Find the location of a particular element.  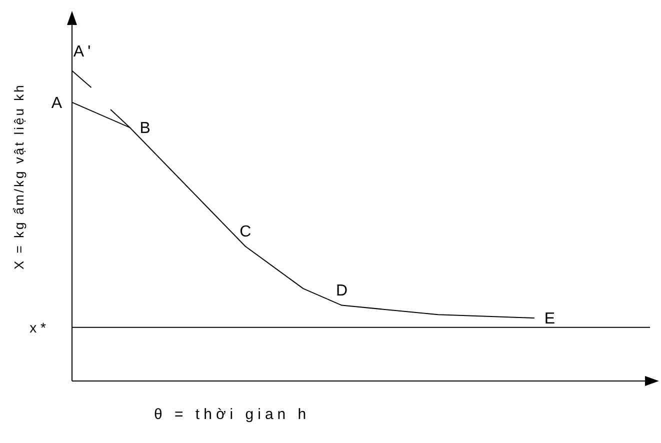

text: A is located at coordinates (56, 103).